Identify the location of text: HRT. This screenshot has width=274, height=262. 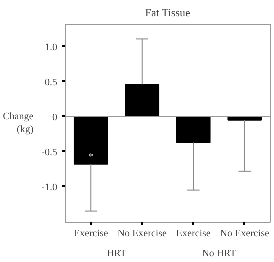
(116, 254).